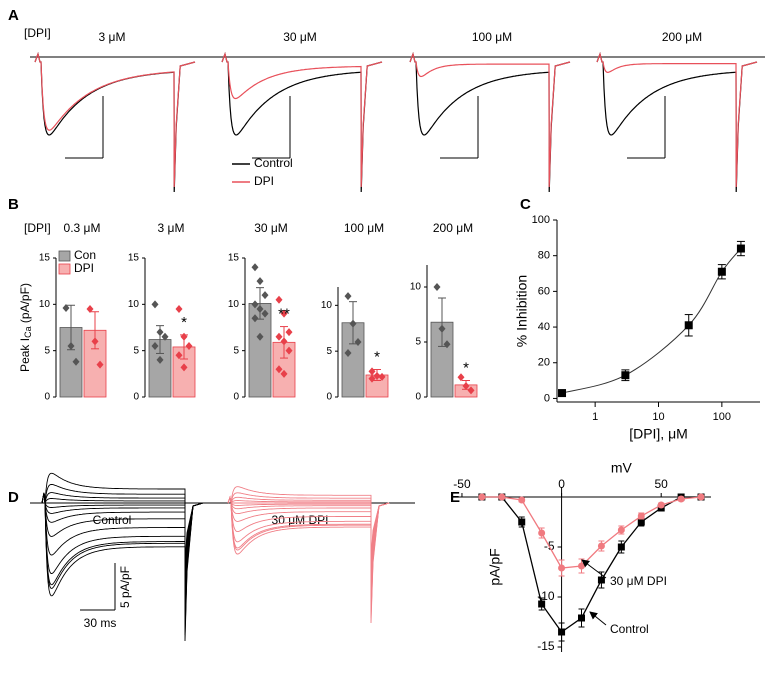 The height and width of the screenshot is (675, 780). Describe the element at coordinates (651, 321) in the screenshot. I see `fit-curve` at that location.